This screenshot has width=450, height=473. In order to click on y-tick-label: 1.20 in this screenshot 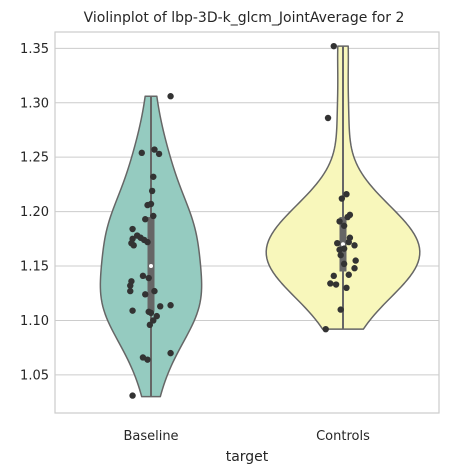, I will do `click(34, 212)`.